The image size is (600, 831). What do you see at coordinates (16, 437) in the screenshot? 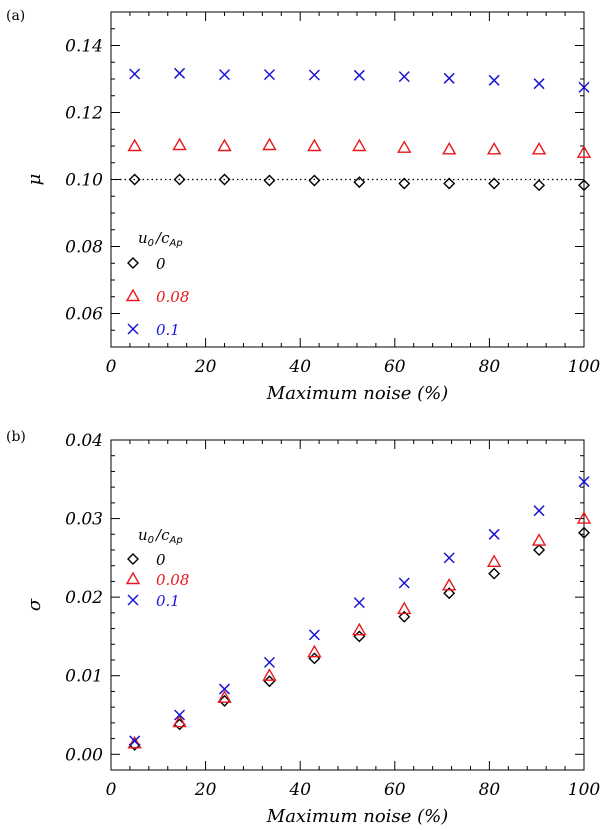
I see `panel-label: (b)` at bounding box center [16, 437].